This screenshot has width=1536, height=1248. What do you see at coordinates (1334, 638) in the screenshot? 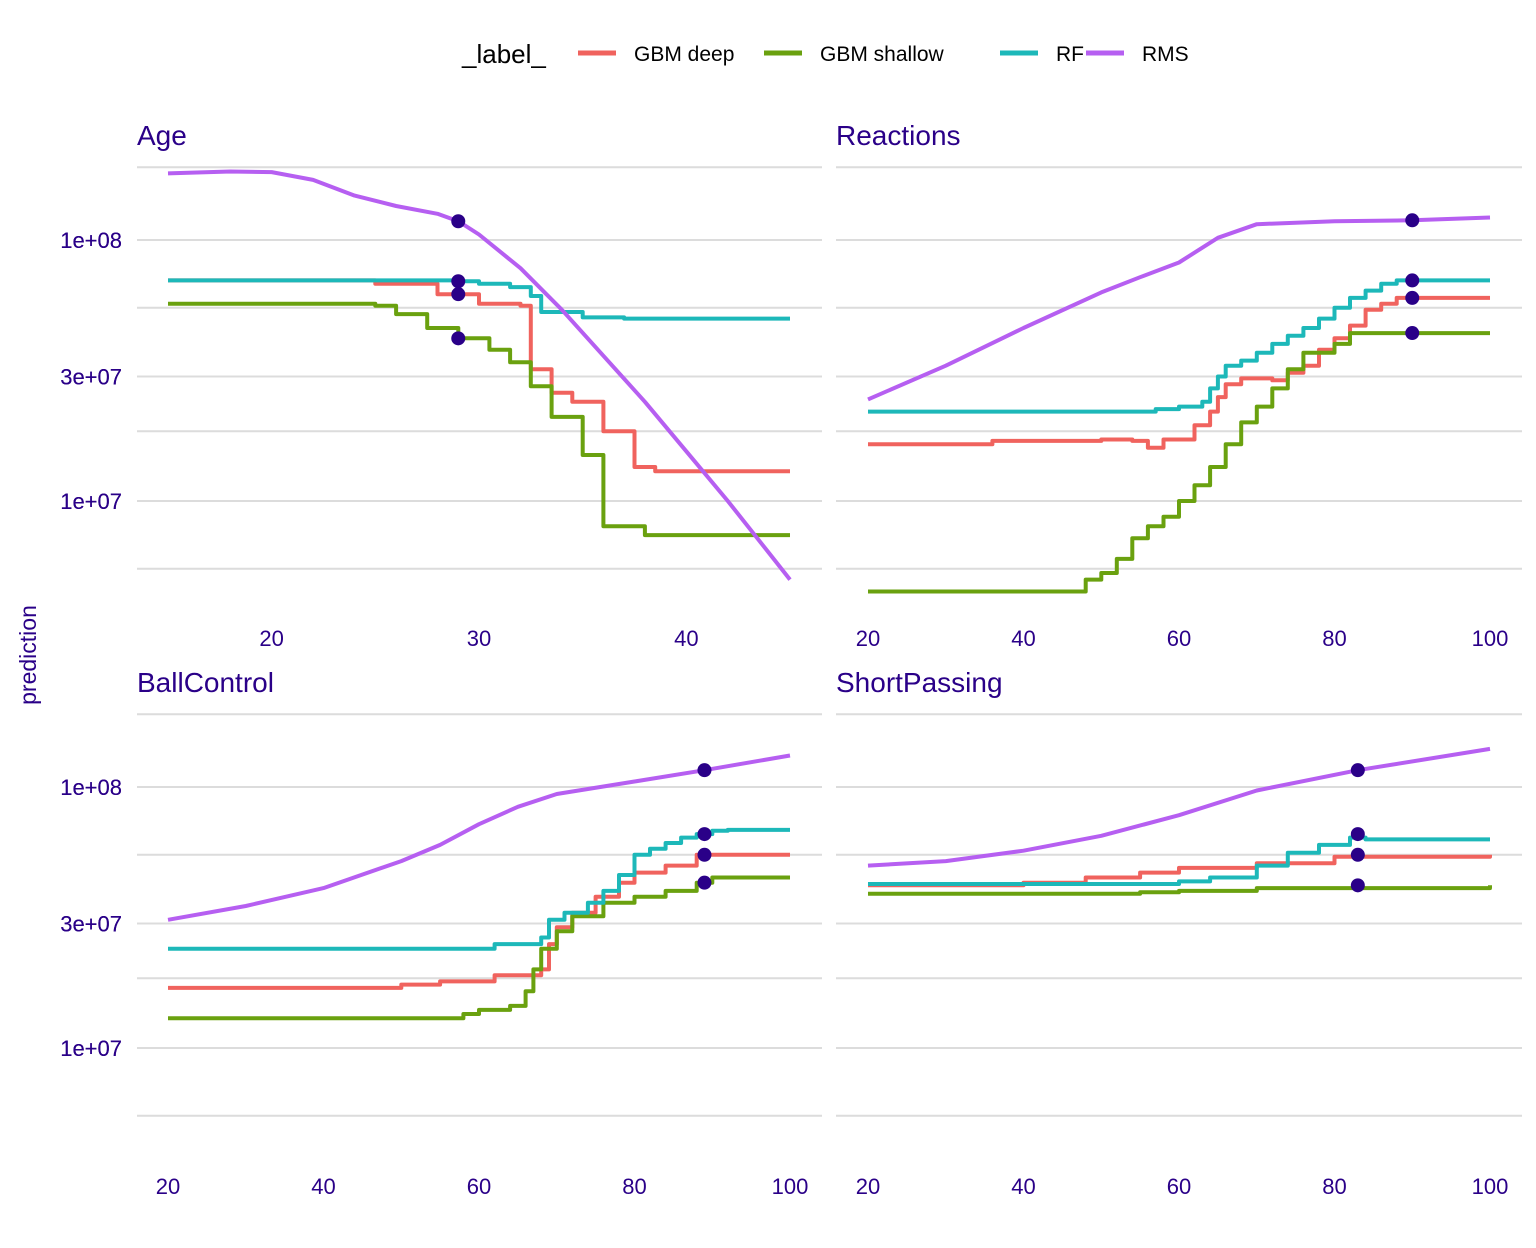
I see `x-tick-reactions-80: 80` at bounding box center [1334, 638].